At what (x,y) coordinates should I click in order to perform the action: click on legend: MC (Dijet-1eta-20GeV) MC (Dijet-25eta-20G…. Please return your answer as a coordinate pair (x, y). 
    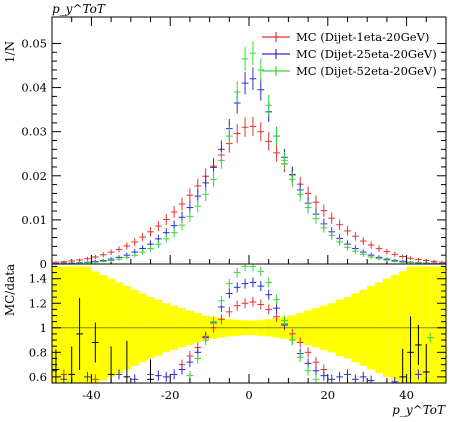
    Looking at the image, I should click on (349, 54).